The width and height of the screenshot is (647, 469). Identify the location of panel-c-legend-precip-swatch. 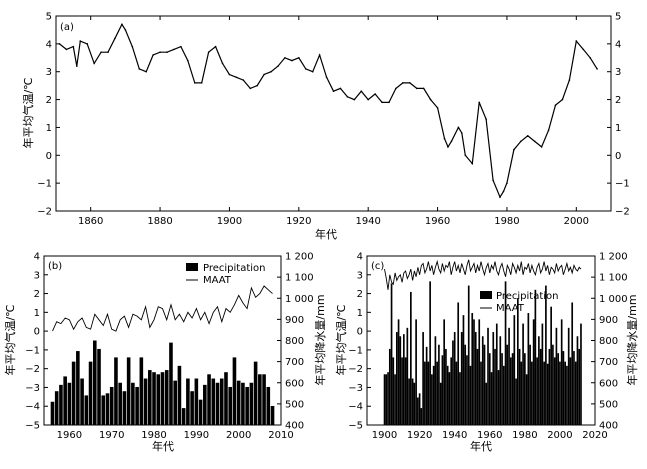
(486, 295).